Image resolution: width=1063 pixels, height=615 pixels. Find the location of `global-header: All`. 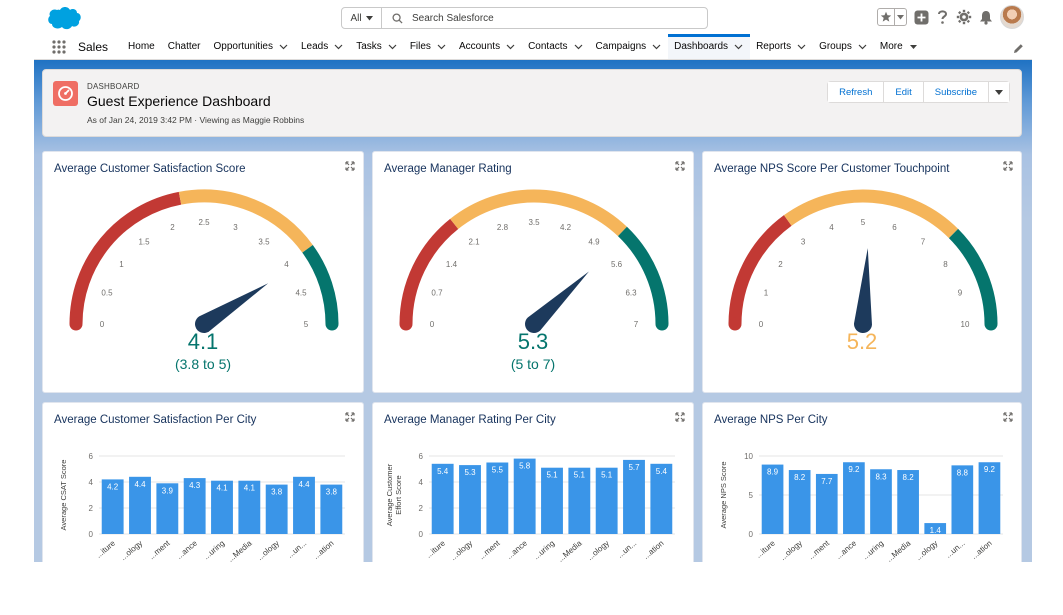

global-header: All is located at coordinates (533, 17).